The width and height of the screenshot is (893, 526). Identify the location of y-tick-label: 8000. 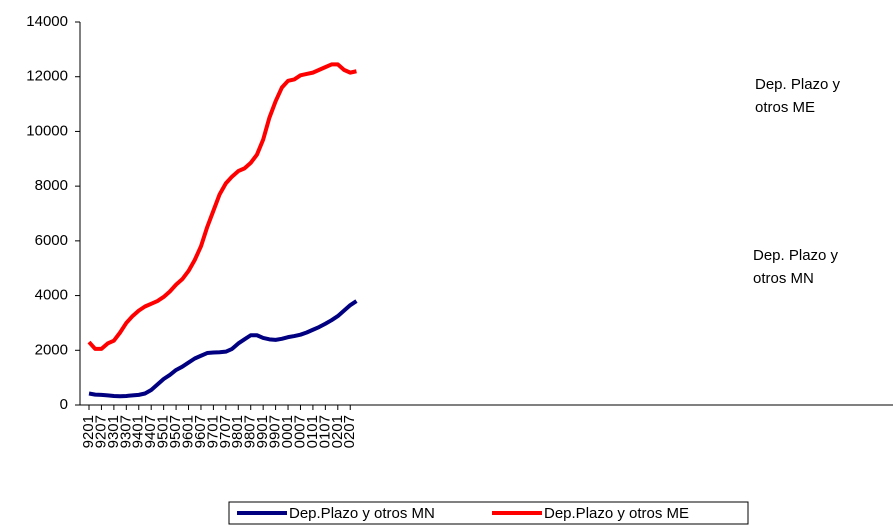
(51, 185).